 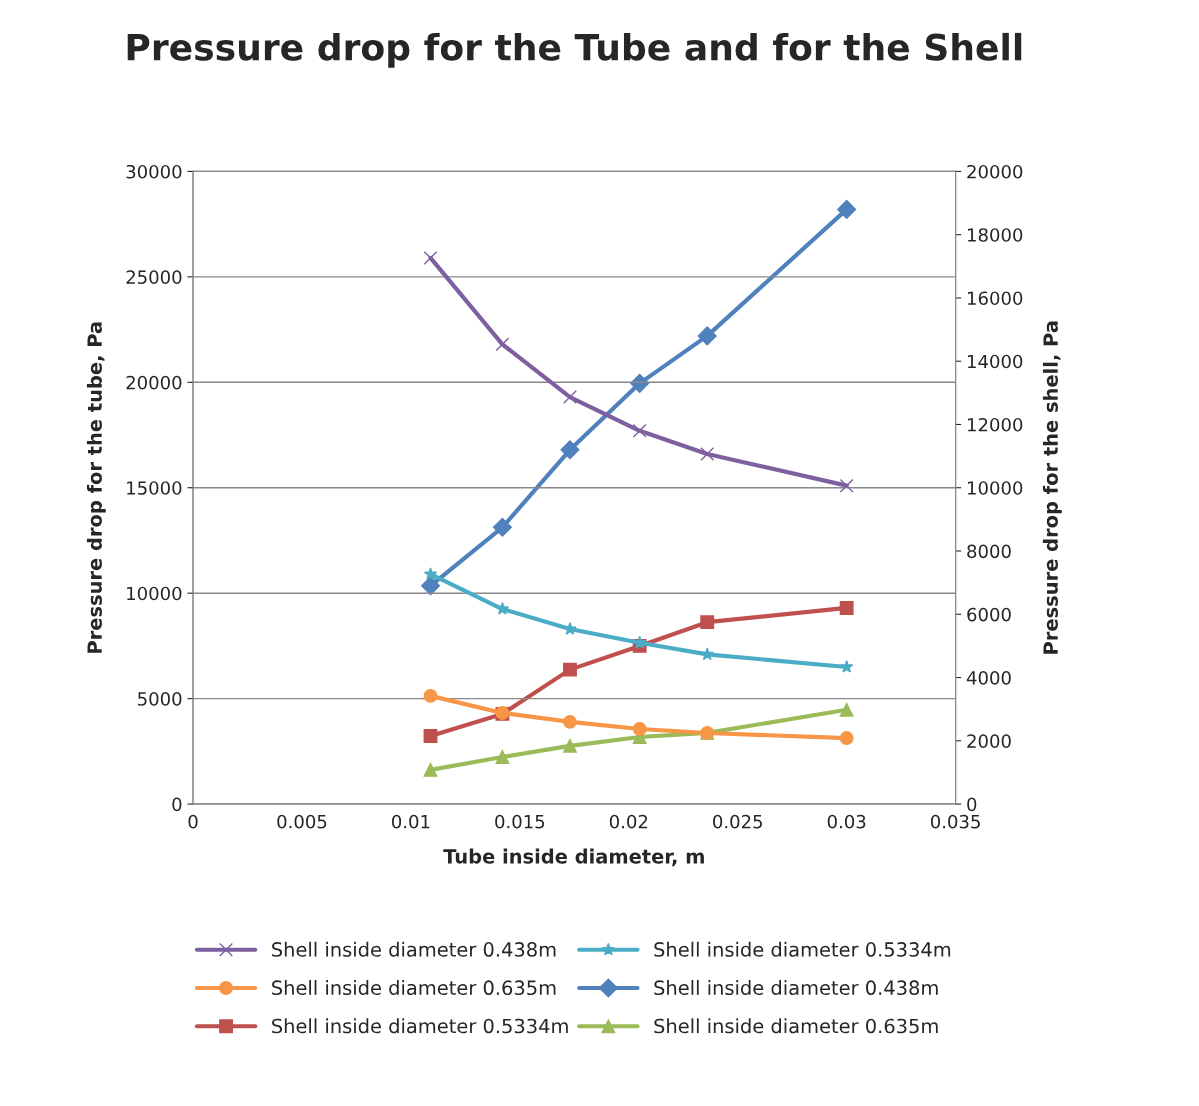 What do you see at coordinates (154, 171) in the screenshot?
I see `y-tick-label: 30000` at bounding box center [154, 171].